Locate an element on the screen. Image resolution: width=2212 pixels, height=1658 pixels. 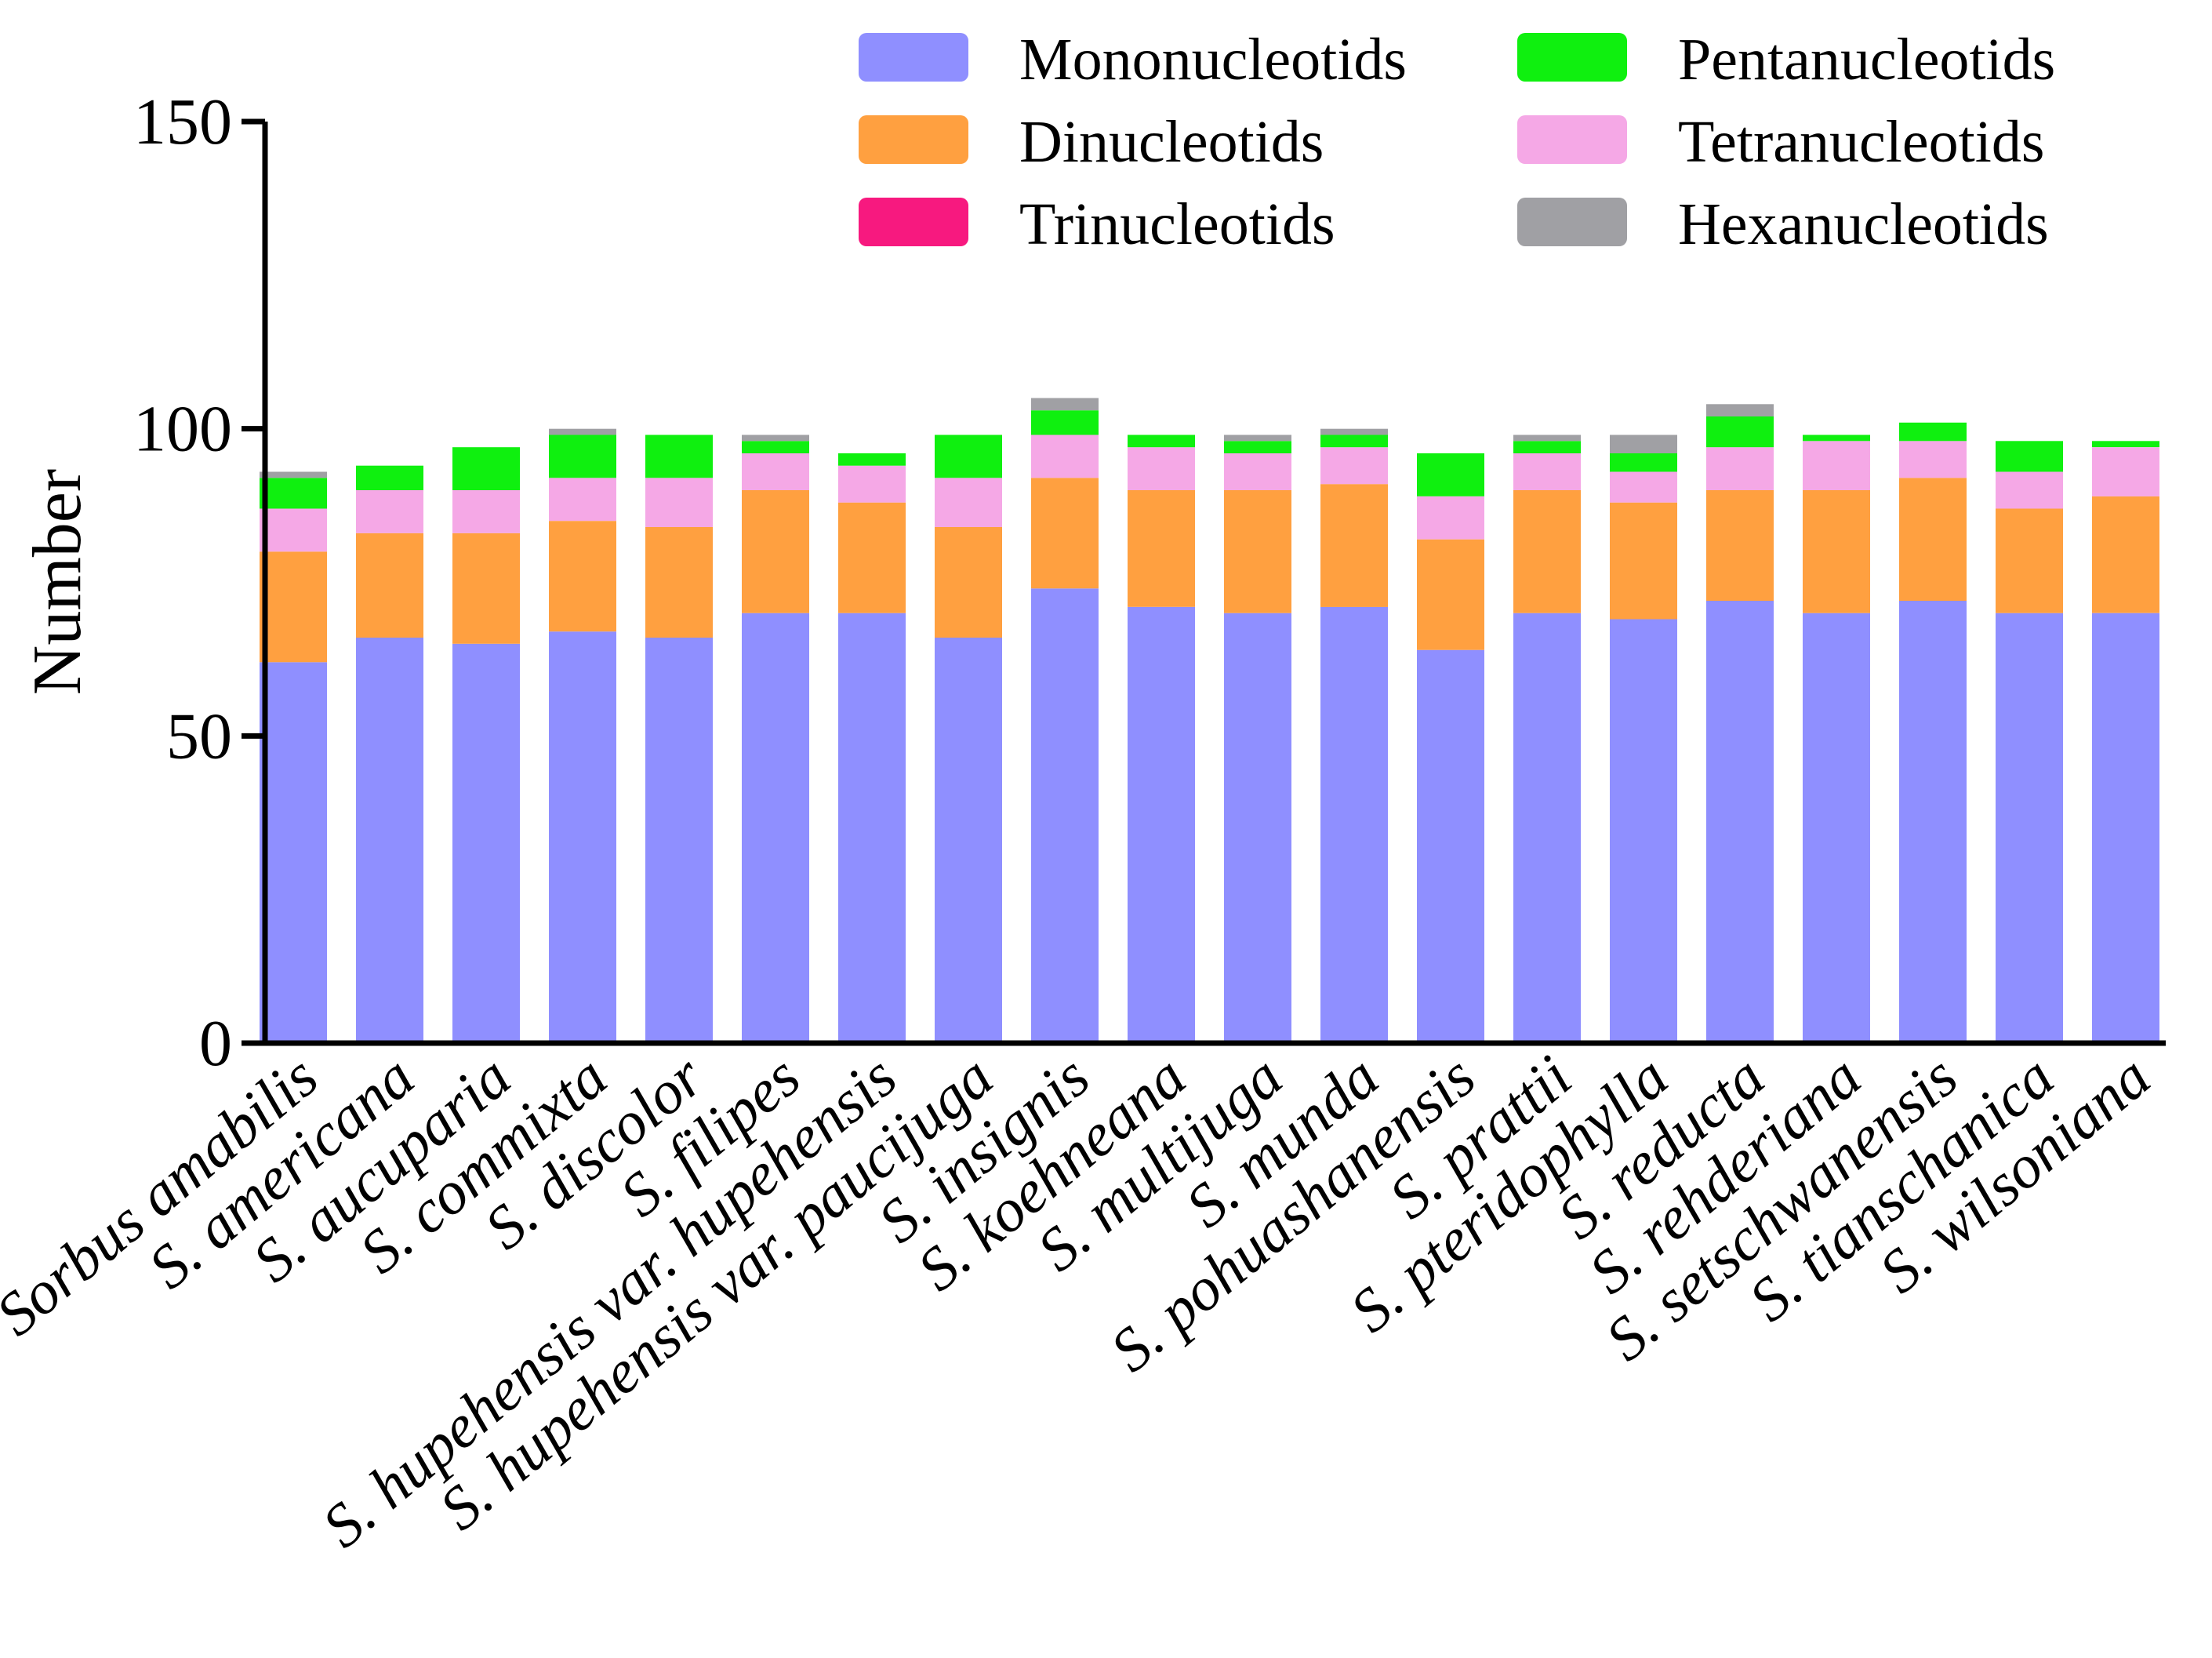
legend-label-trinucleotids: Trinucleotids is located at coordinates (1177, 224).